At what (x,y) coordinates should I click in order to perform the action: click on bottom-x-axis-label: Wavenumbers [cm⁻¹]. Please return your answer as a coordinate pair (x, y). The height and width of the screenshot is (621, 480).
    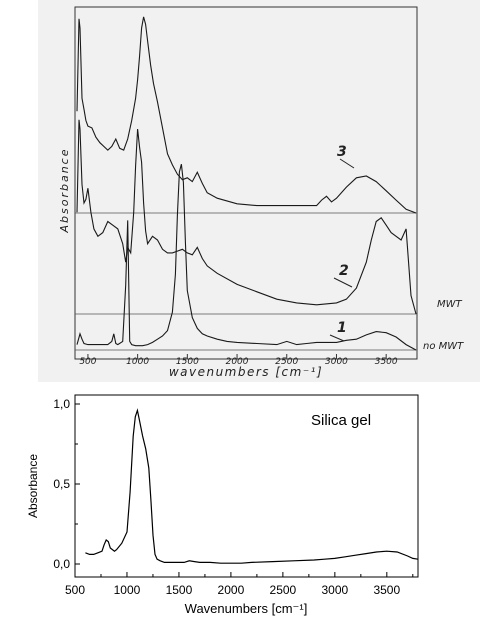
    Looking at the image, I should click on (246, 608).